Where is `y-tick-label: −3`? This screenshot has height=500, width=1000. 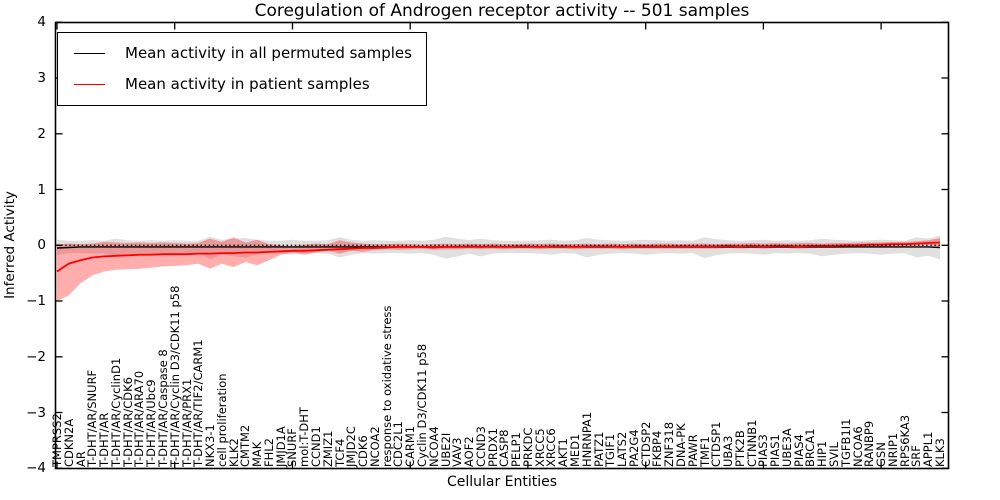 y-tick-label: −3 is located at coordinates (36, 412).